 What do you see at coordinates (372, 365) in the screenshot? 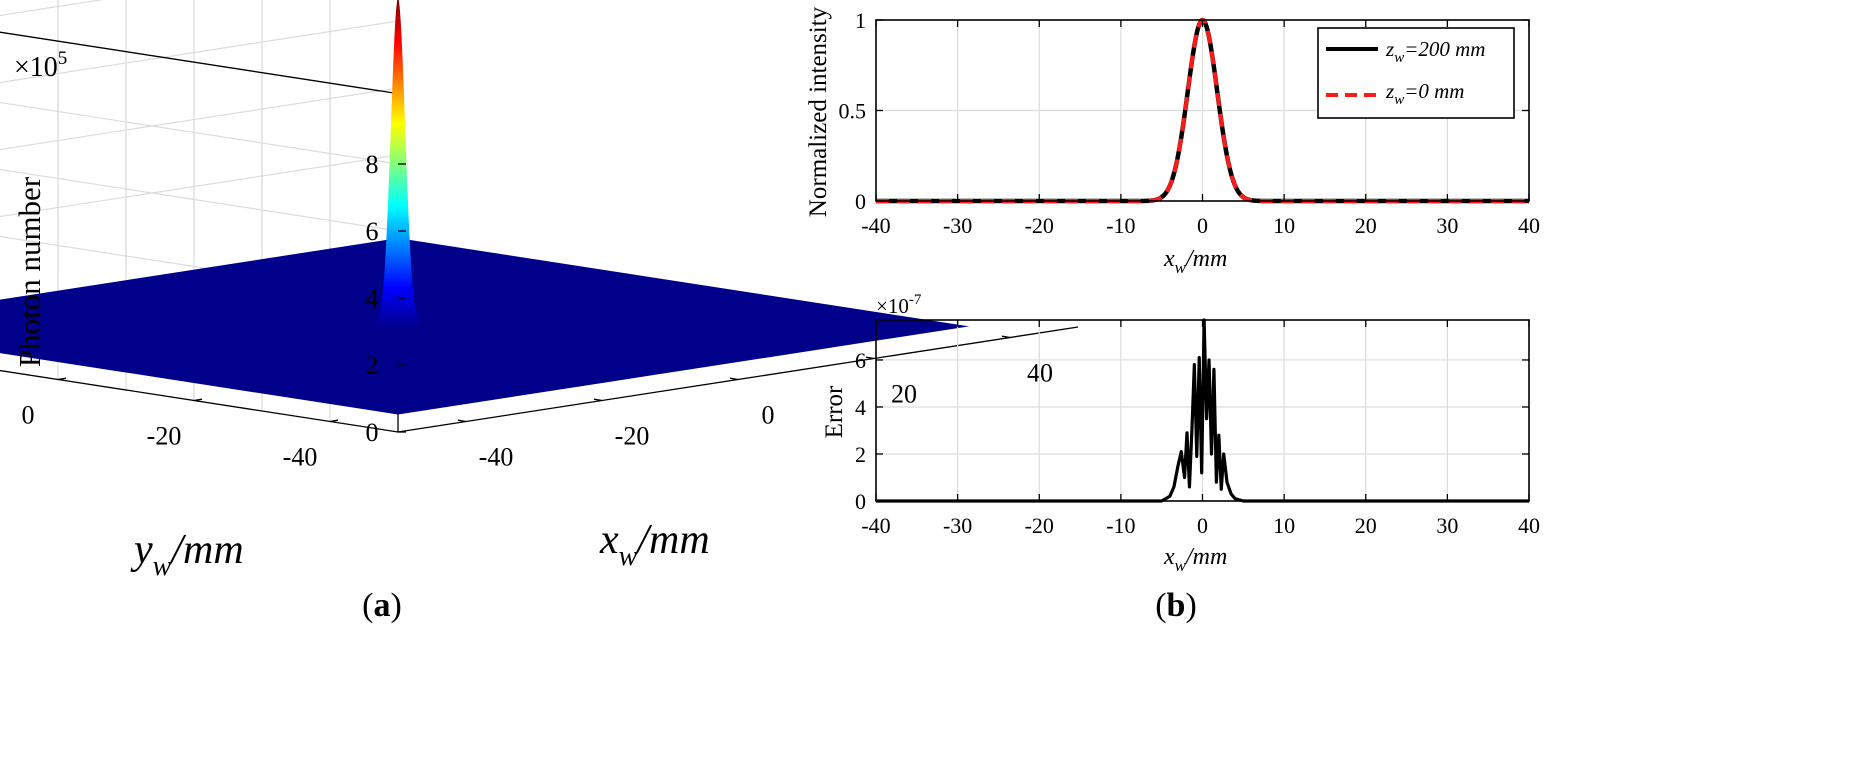
I see `z-tick-label: 2` at bounding box center [372, 365].